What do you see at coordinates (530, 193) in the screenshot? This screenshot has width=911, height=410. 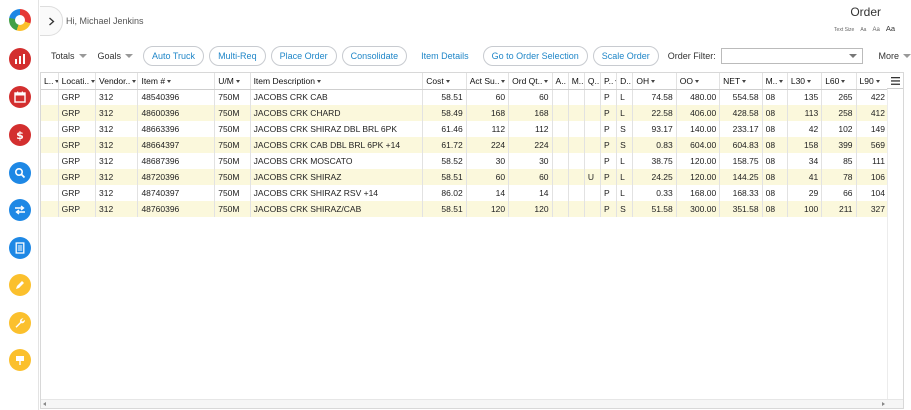 I see `table-cell: 14` at bounding box center [530, 193].